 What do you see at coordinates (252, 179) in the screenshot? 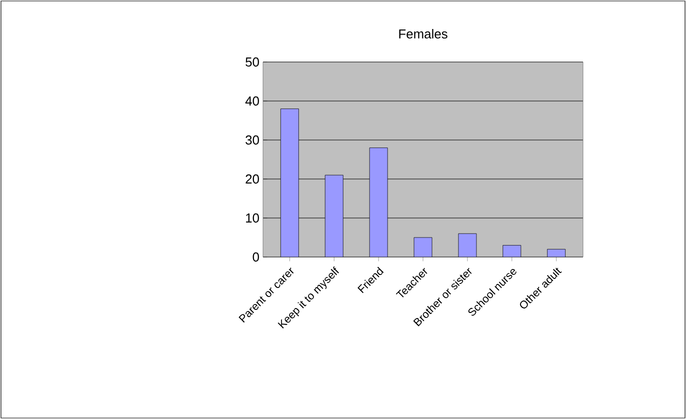
I see `y-tick-label: 20` at bounding box center [252, 179].